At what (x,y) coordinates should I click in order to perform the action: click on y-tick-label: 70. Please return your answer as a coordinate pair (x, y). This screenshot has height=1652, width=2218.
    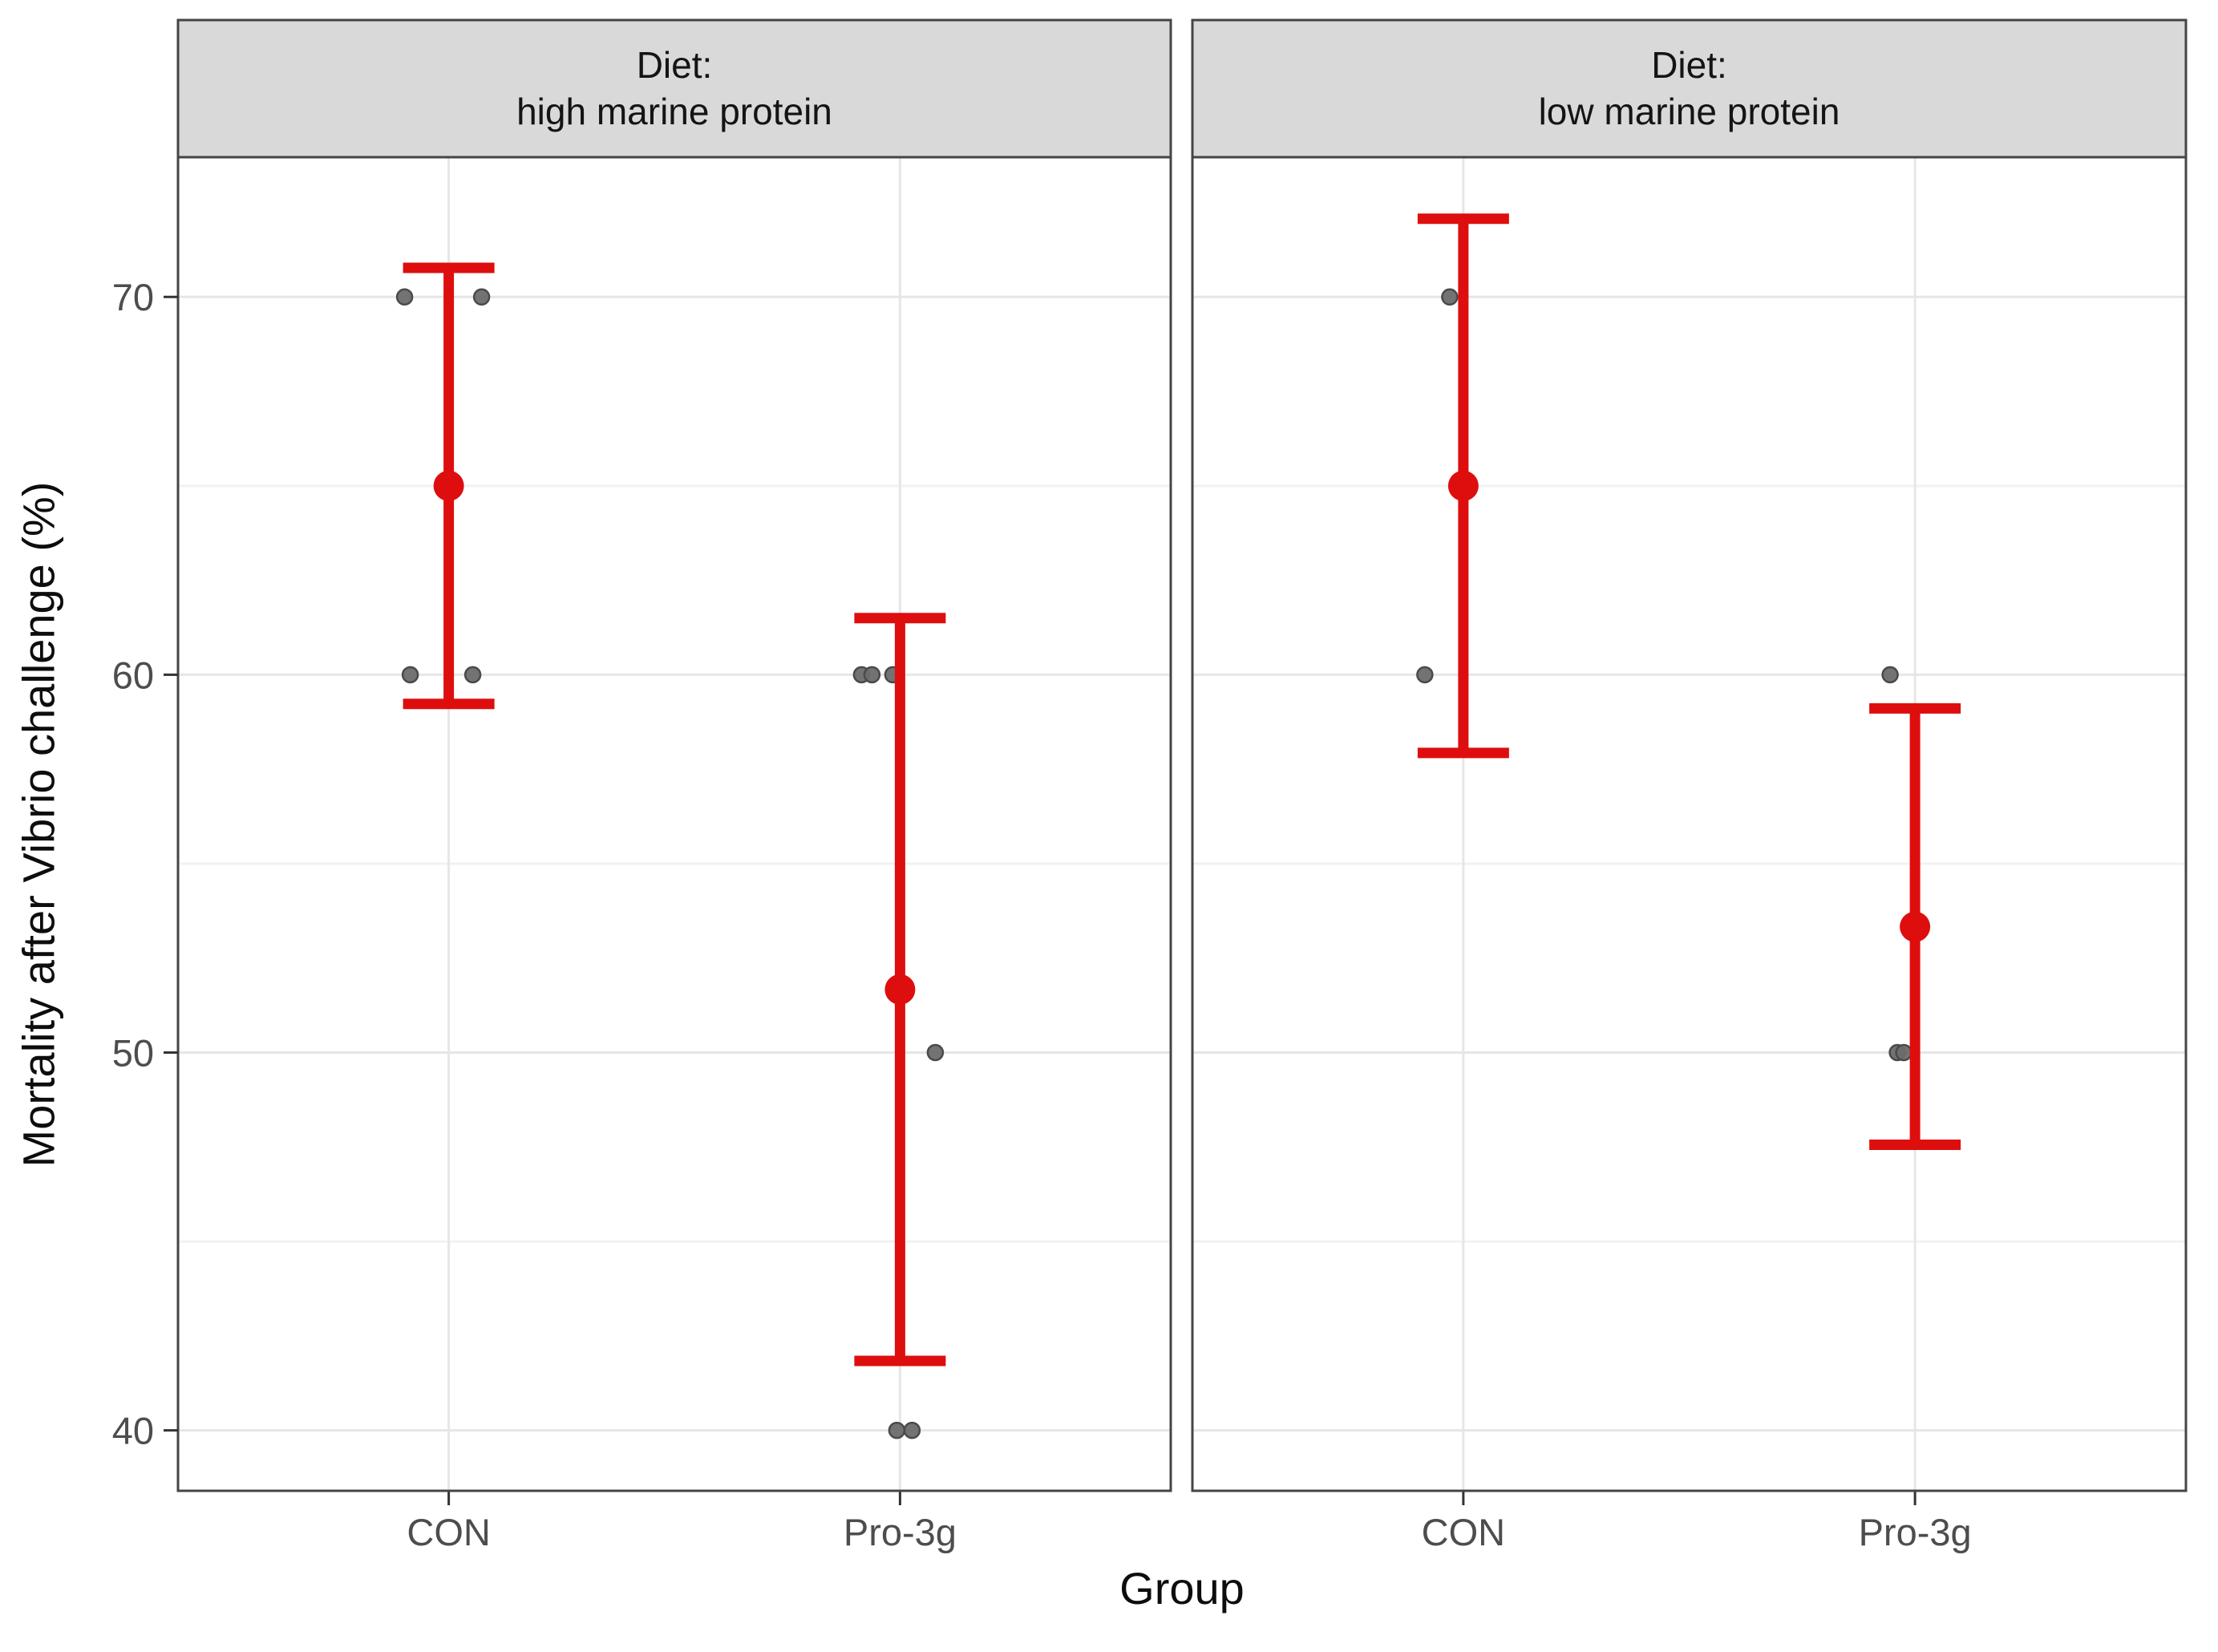
    Looking at the image, I should click on (133, 297).